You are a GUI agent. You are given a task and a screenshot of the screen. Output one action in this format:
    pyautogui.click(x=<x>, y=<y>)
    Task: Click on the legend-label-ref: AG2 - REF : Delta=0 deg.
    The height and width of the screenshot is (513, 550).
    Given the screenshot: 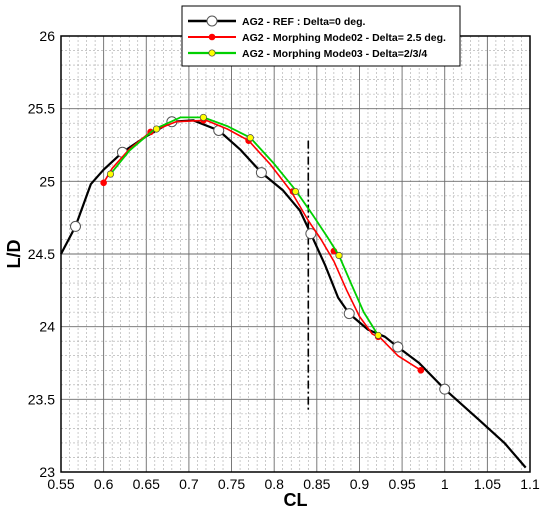 What is the action you would take?
    pyautogui.click(x=303, y=22)
    